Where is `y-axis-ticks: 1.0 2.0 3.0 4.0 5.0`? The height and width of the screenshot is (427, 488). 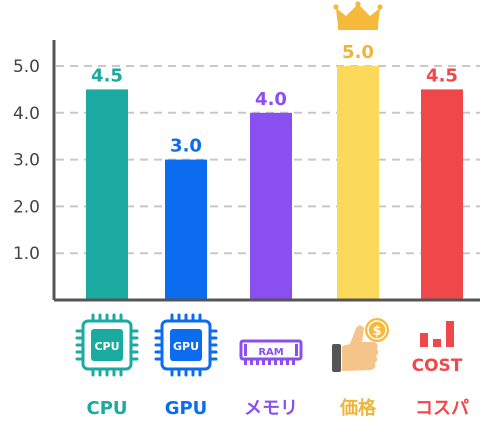
y-axis-ticks: 1.0 2.0 3.0 4.0 5.0 is located at coordinates (26, 160).